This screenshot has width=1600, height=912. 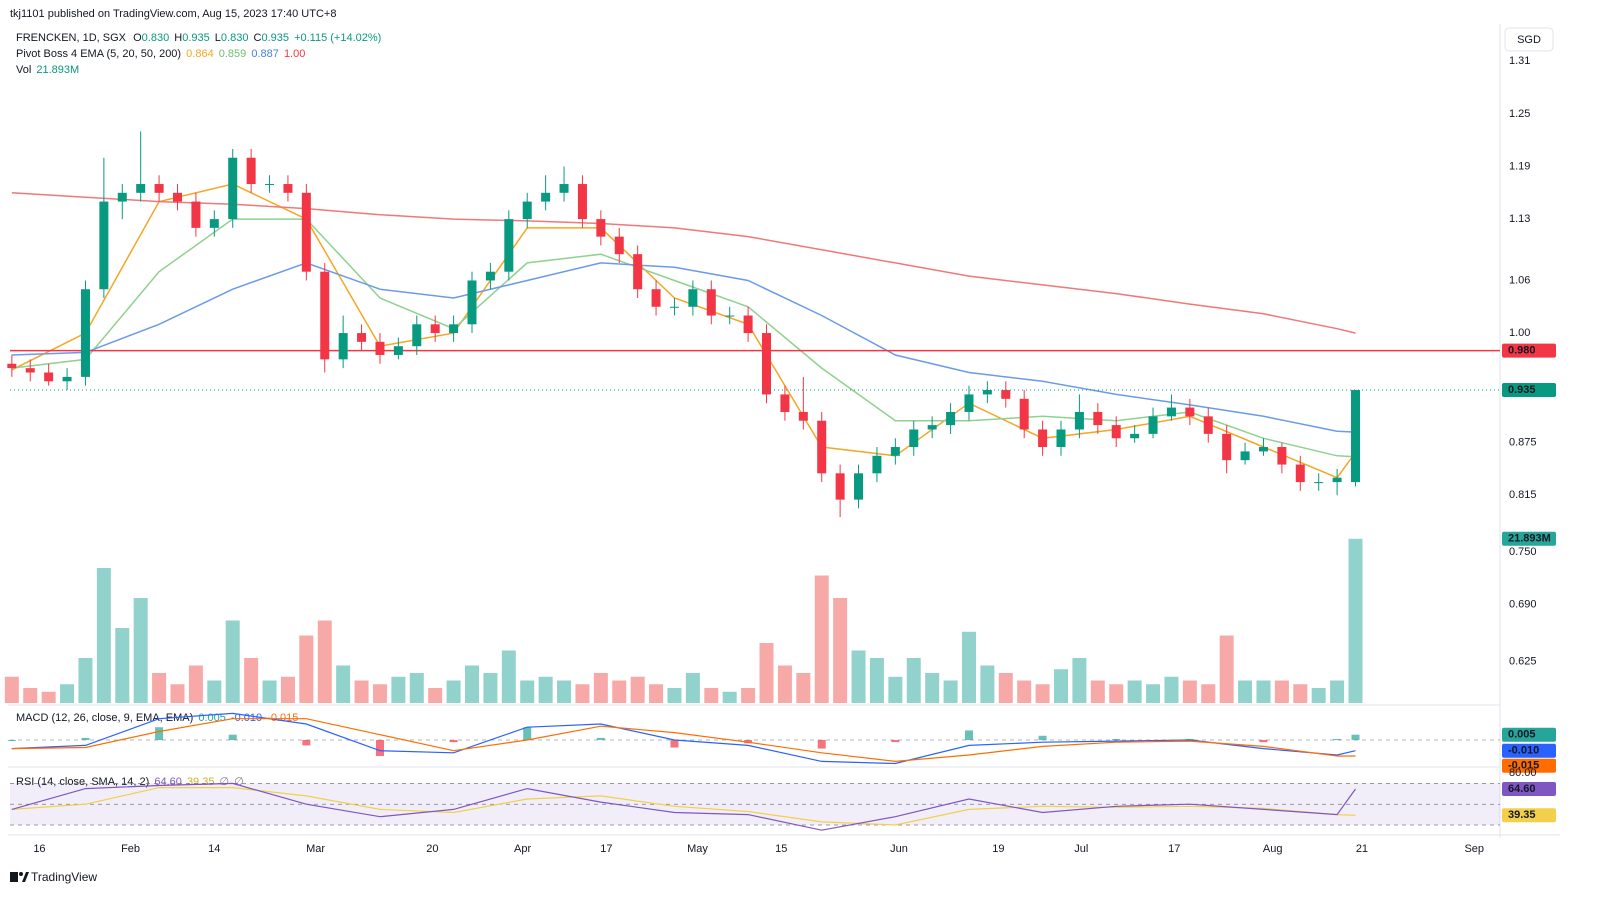 What do you see at coordinates (39, 849) in the screenshot?
I see `x-tick-label: 16` at bounding box center [39, 849].